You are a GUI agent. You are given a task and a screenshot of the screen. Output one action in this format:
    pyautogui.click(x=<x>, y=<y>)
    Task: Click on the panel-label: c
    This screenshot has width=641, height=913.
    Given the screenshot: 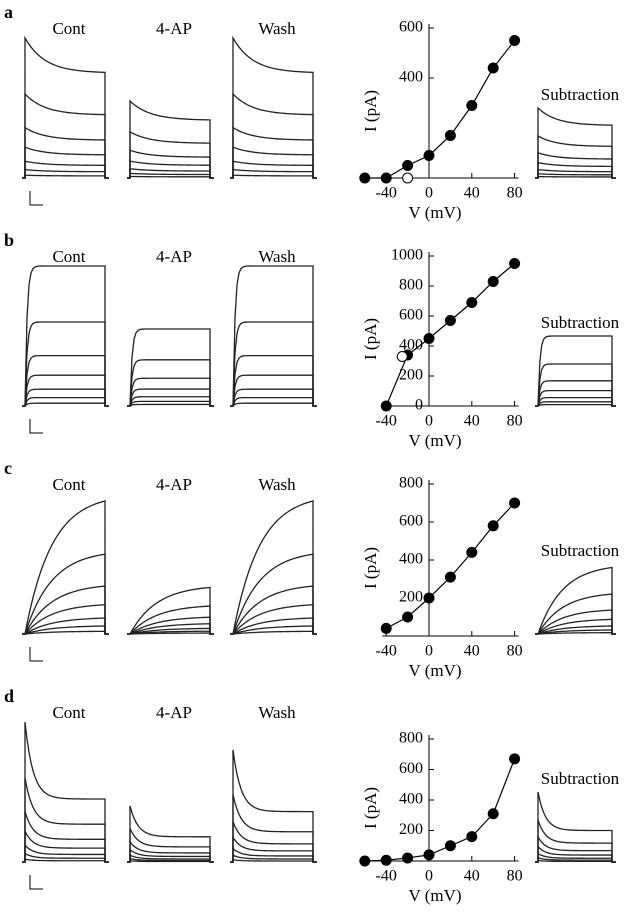 What is the action you would take?
    pyautogui.click(x=8, y=468)
    